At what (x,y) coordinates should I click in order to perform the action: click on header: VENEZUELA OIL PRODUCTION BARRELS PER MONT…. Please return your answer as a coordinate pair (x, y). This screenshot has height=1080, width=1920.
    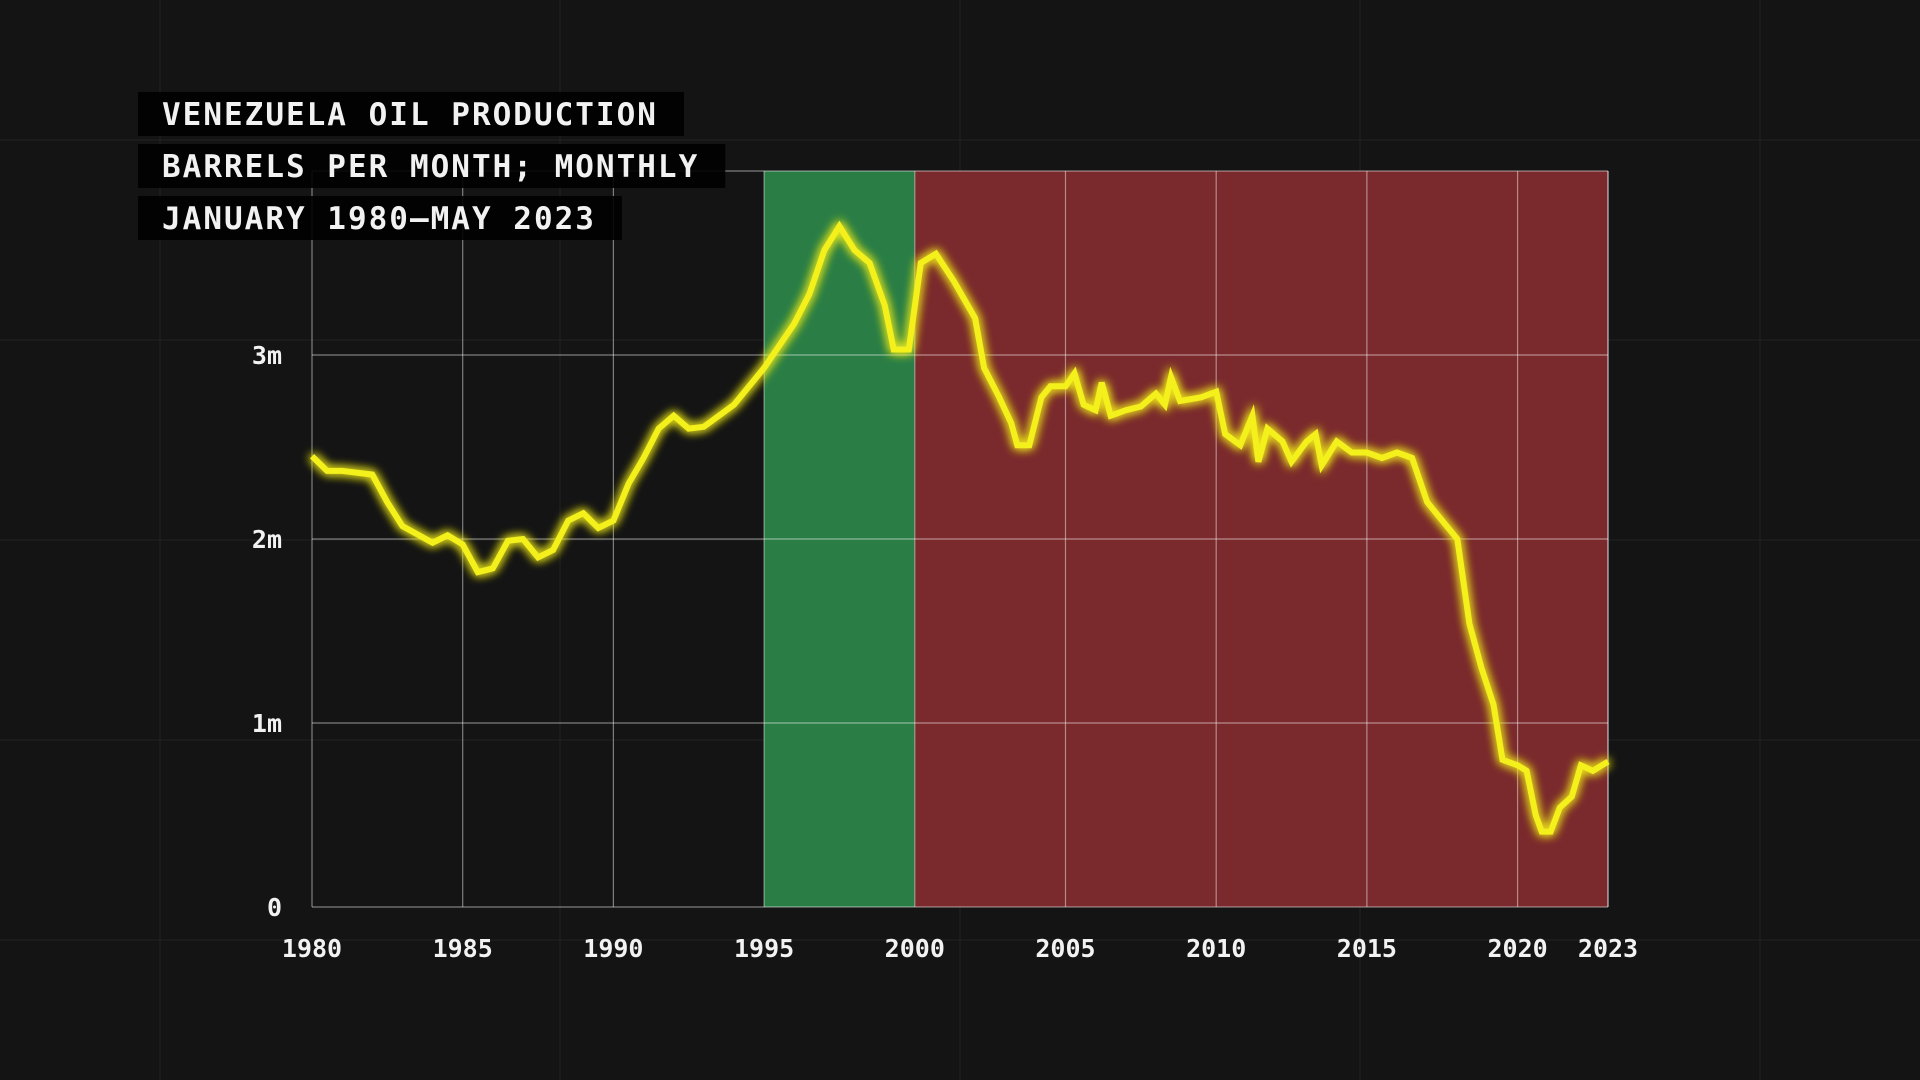
    Looking at the image, I should click on (432, 166).